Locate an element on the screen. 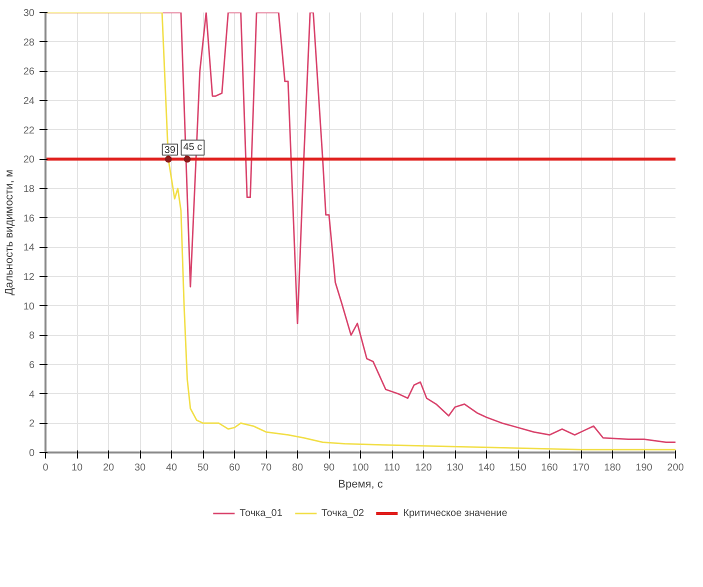 The width and height of the screenshot is (703, 587). x-tick-label: 200 is located at coordinates (675, 468).